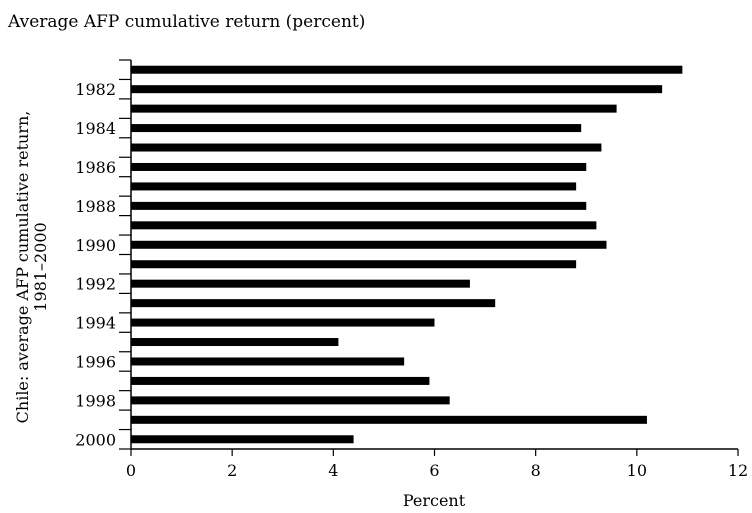  I want to click on bar-1992, so click(300, 283).